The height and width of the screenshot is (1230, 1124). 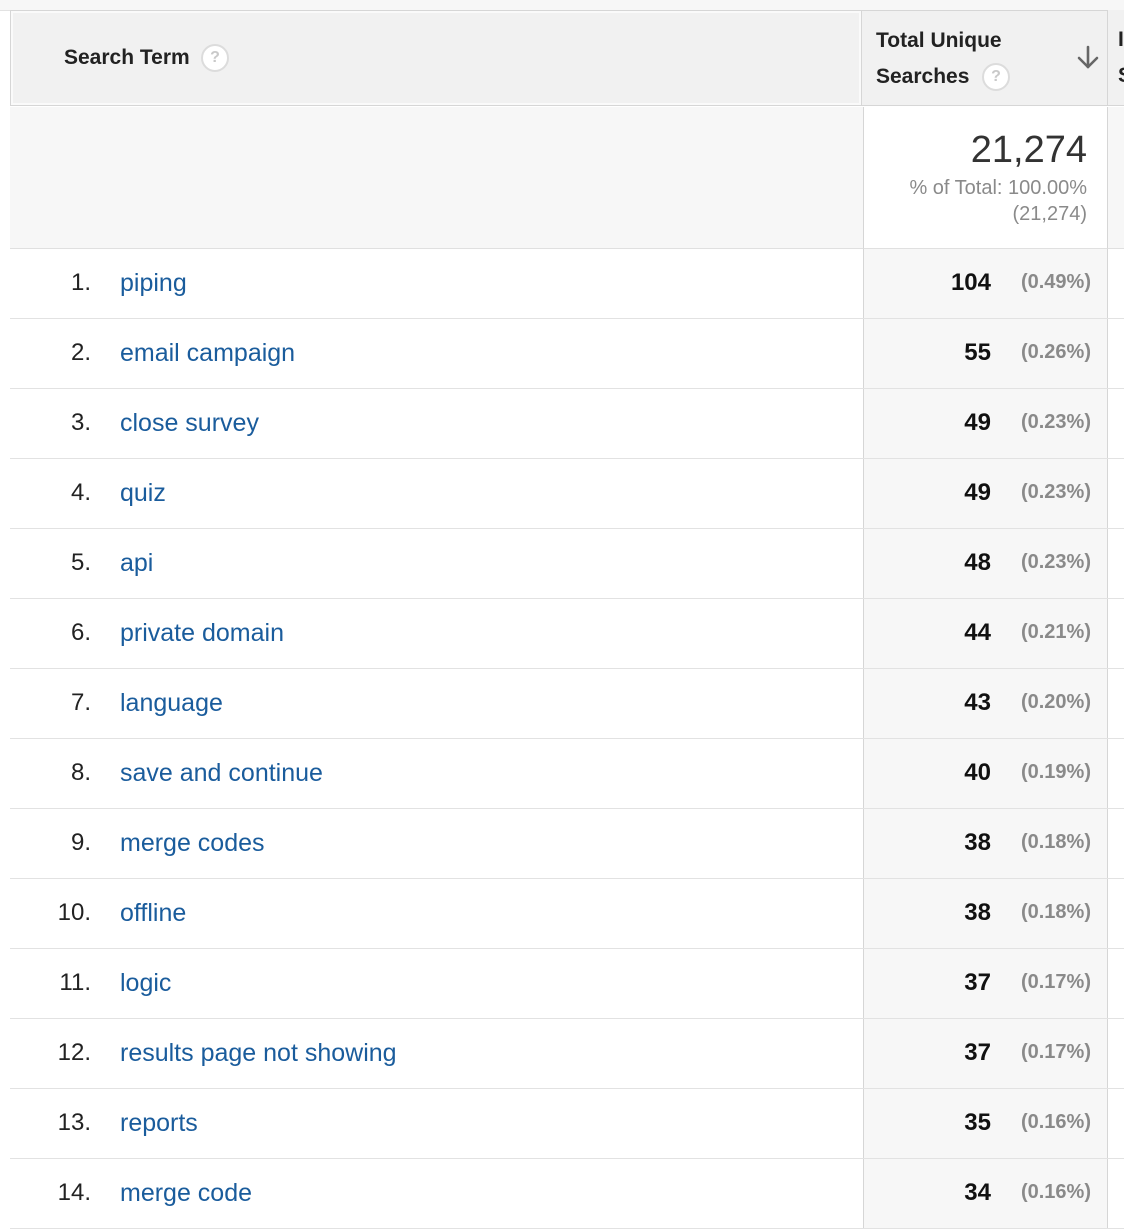 I want to click on search-term-link: email campaign, so click(x=208, y=353).